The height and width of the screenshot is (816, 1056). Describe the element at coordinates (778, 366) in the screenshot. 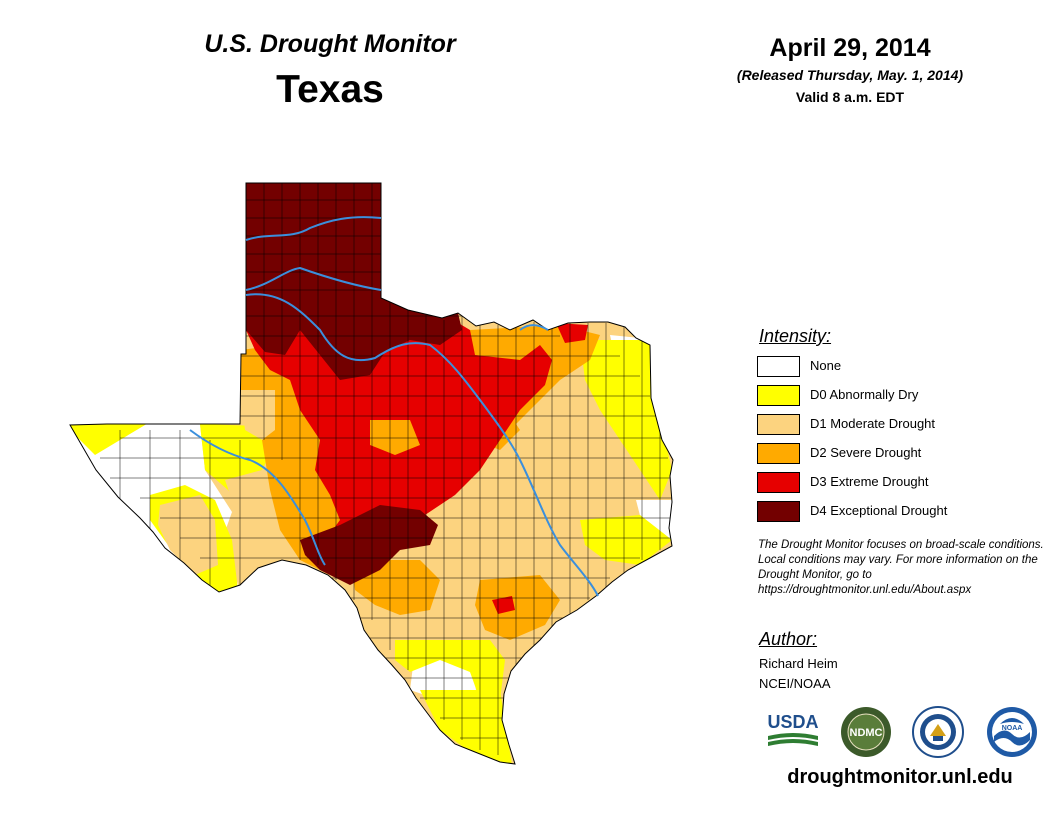

I see `legend-swatch-none` at that location.